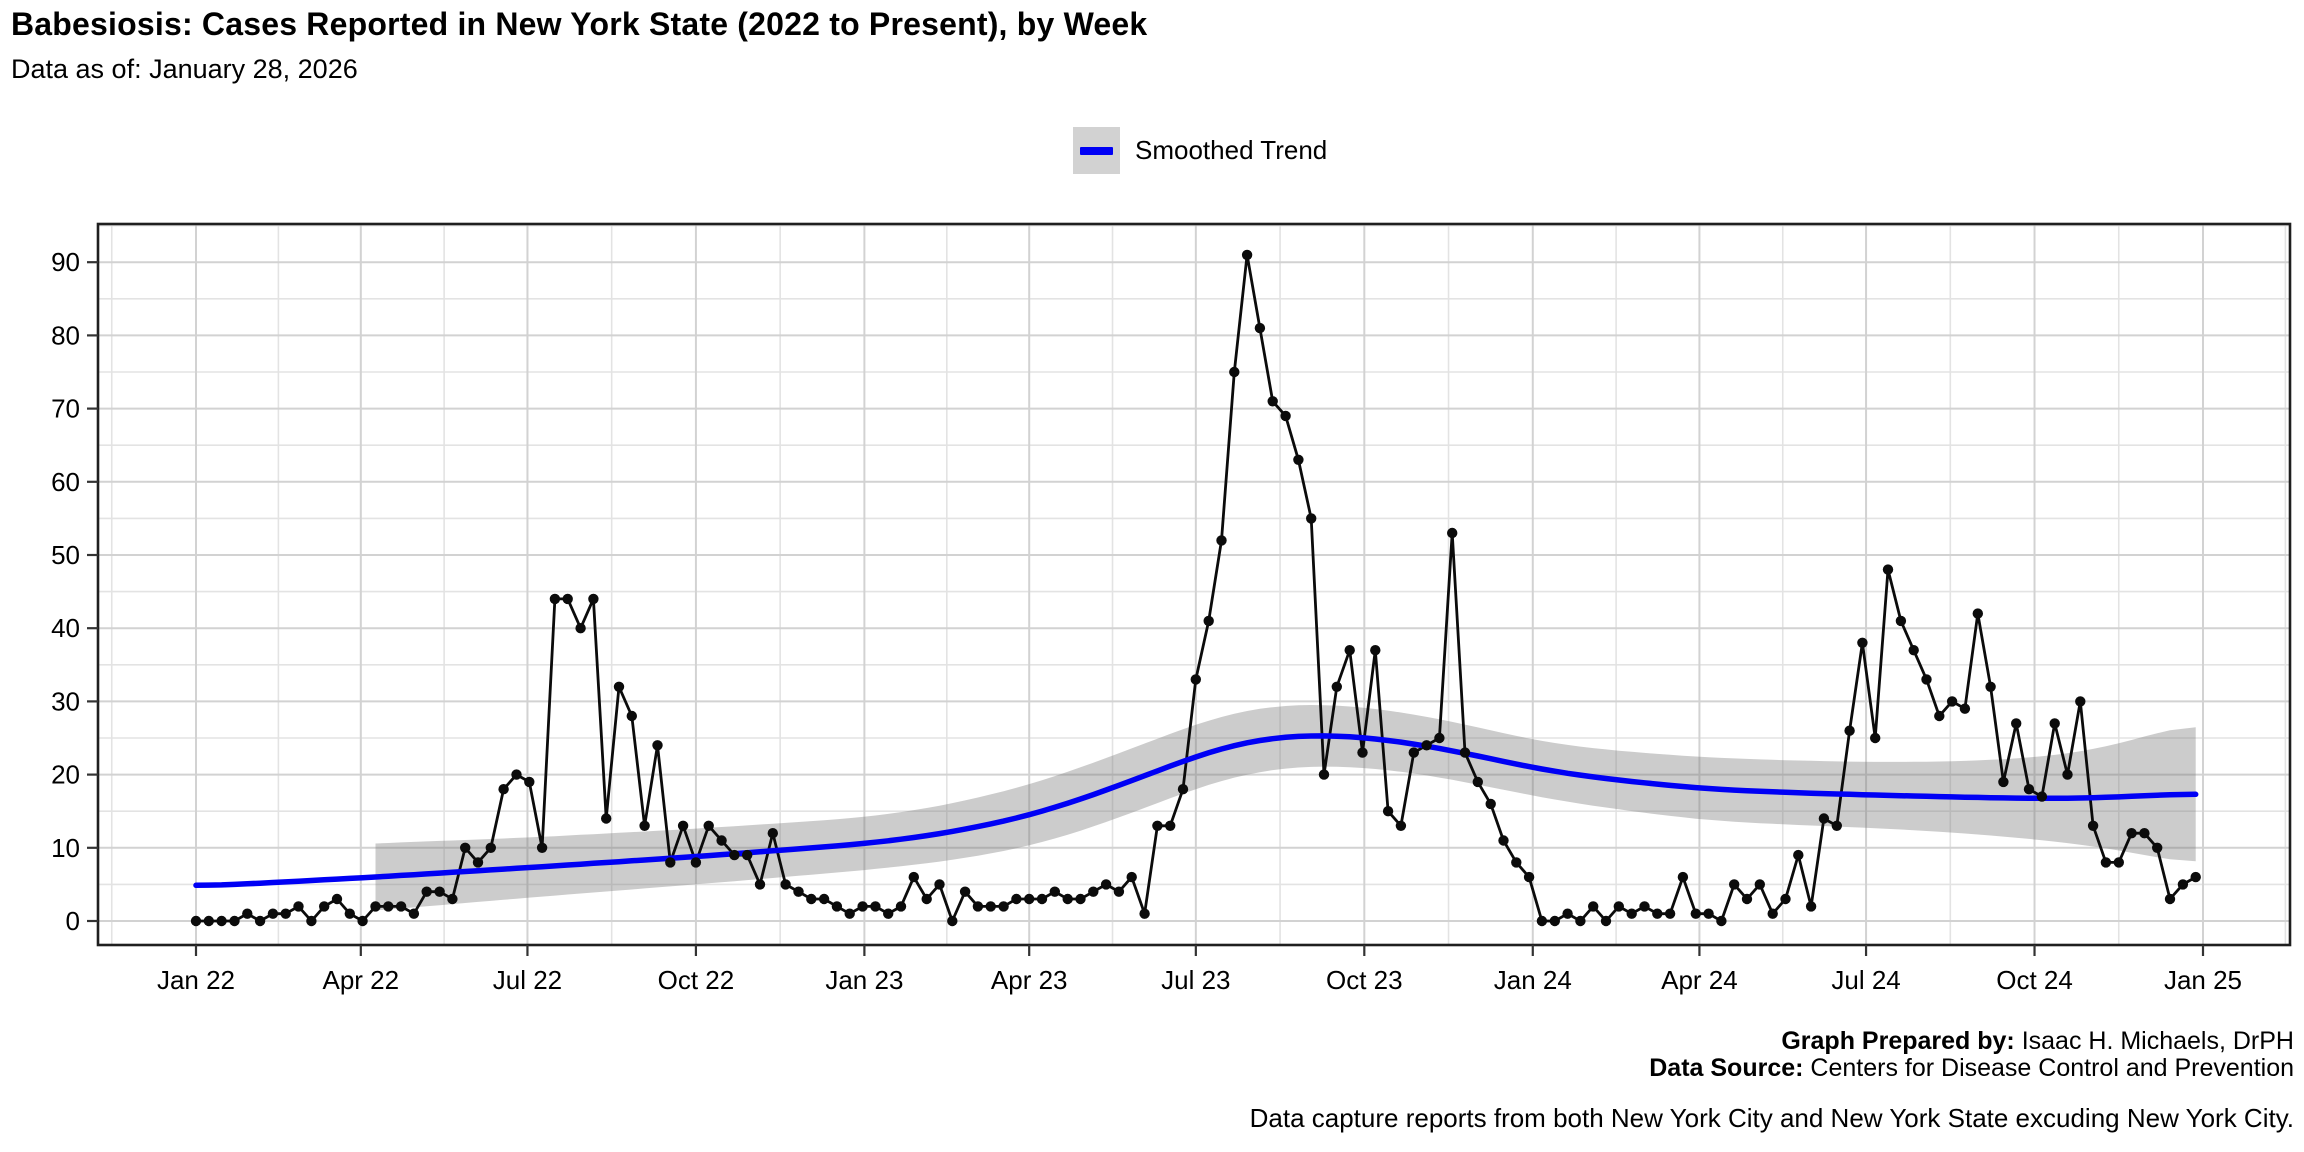  What do you see at coordinates (361, 980) in the screenshot?
I see `x-tick-label: Apr 22` at bounding box center [361, 980].